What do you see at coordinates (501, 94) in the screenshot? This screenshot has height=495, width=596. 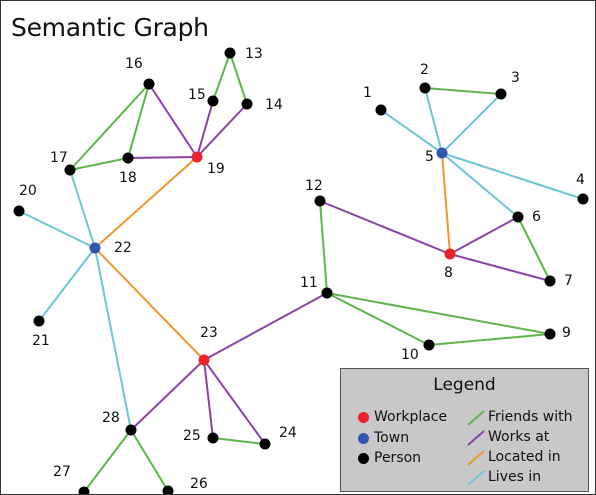 I see `node-3-person` at bounding box center [501, 94].